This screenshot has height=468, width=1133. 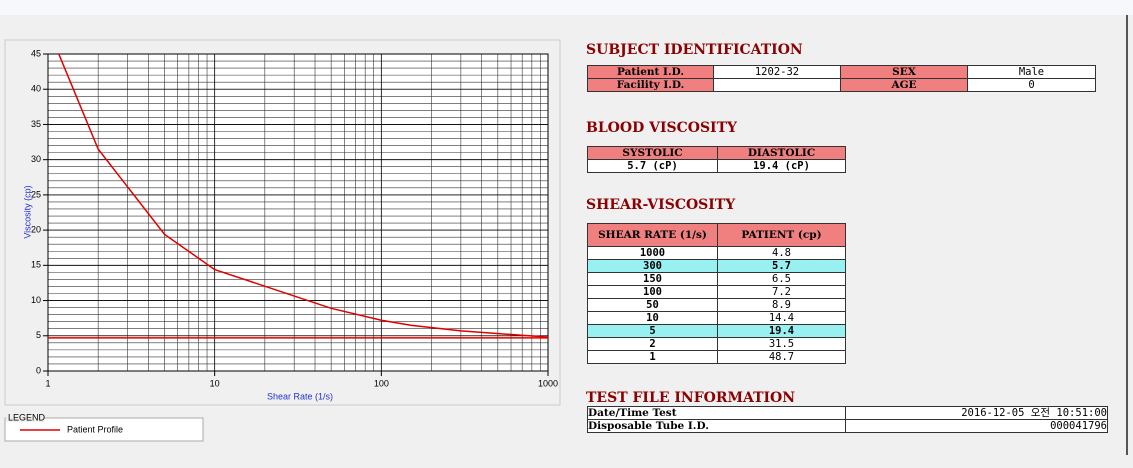 What do you see at coordinates (650, 85) in the screenshot?
I see `field-label: Facility I.D.` at bounding box center [650, 85].